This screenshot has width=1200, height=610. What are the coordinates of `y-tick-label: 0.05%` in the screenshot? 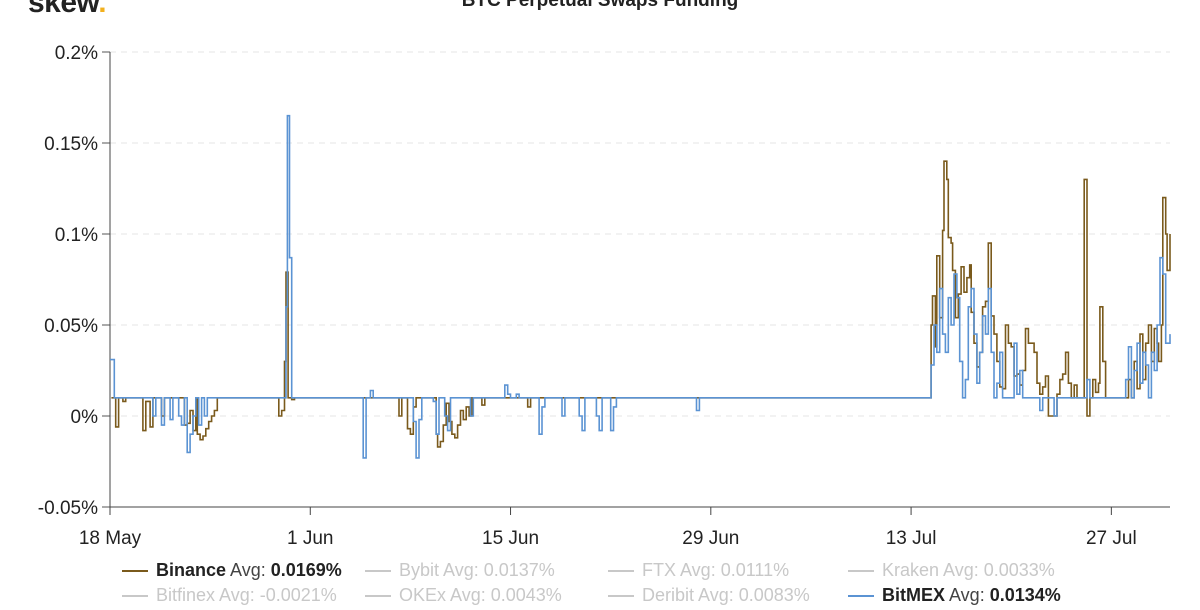 It's located at (71, 326).